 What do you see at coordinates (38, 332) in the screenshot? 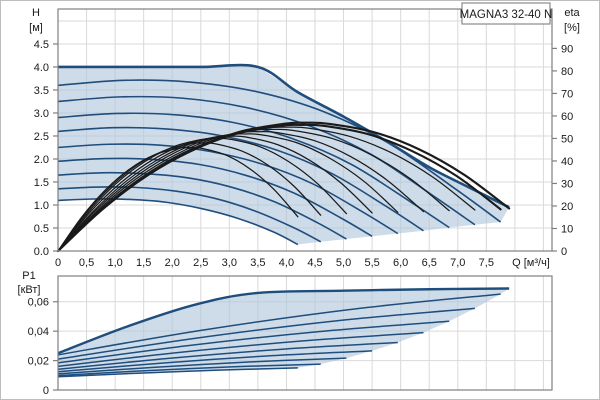
I see `p1-tick-label: 0,04` at bounding box center [38, 332].